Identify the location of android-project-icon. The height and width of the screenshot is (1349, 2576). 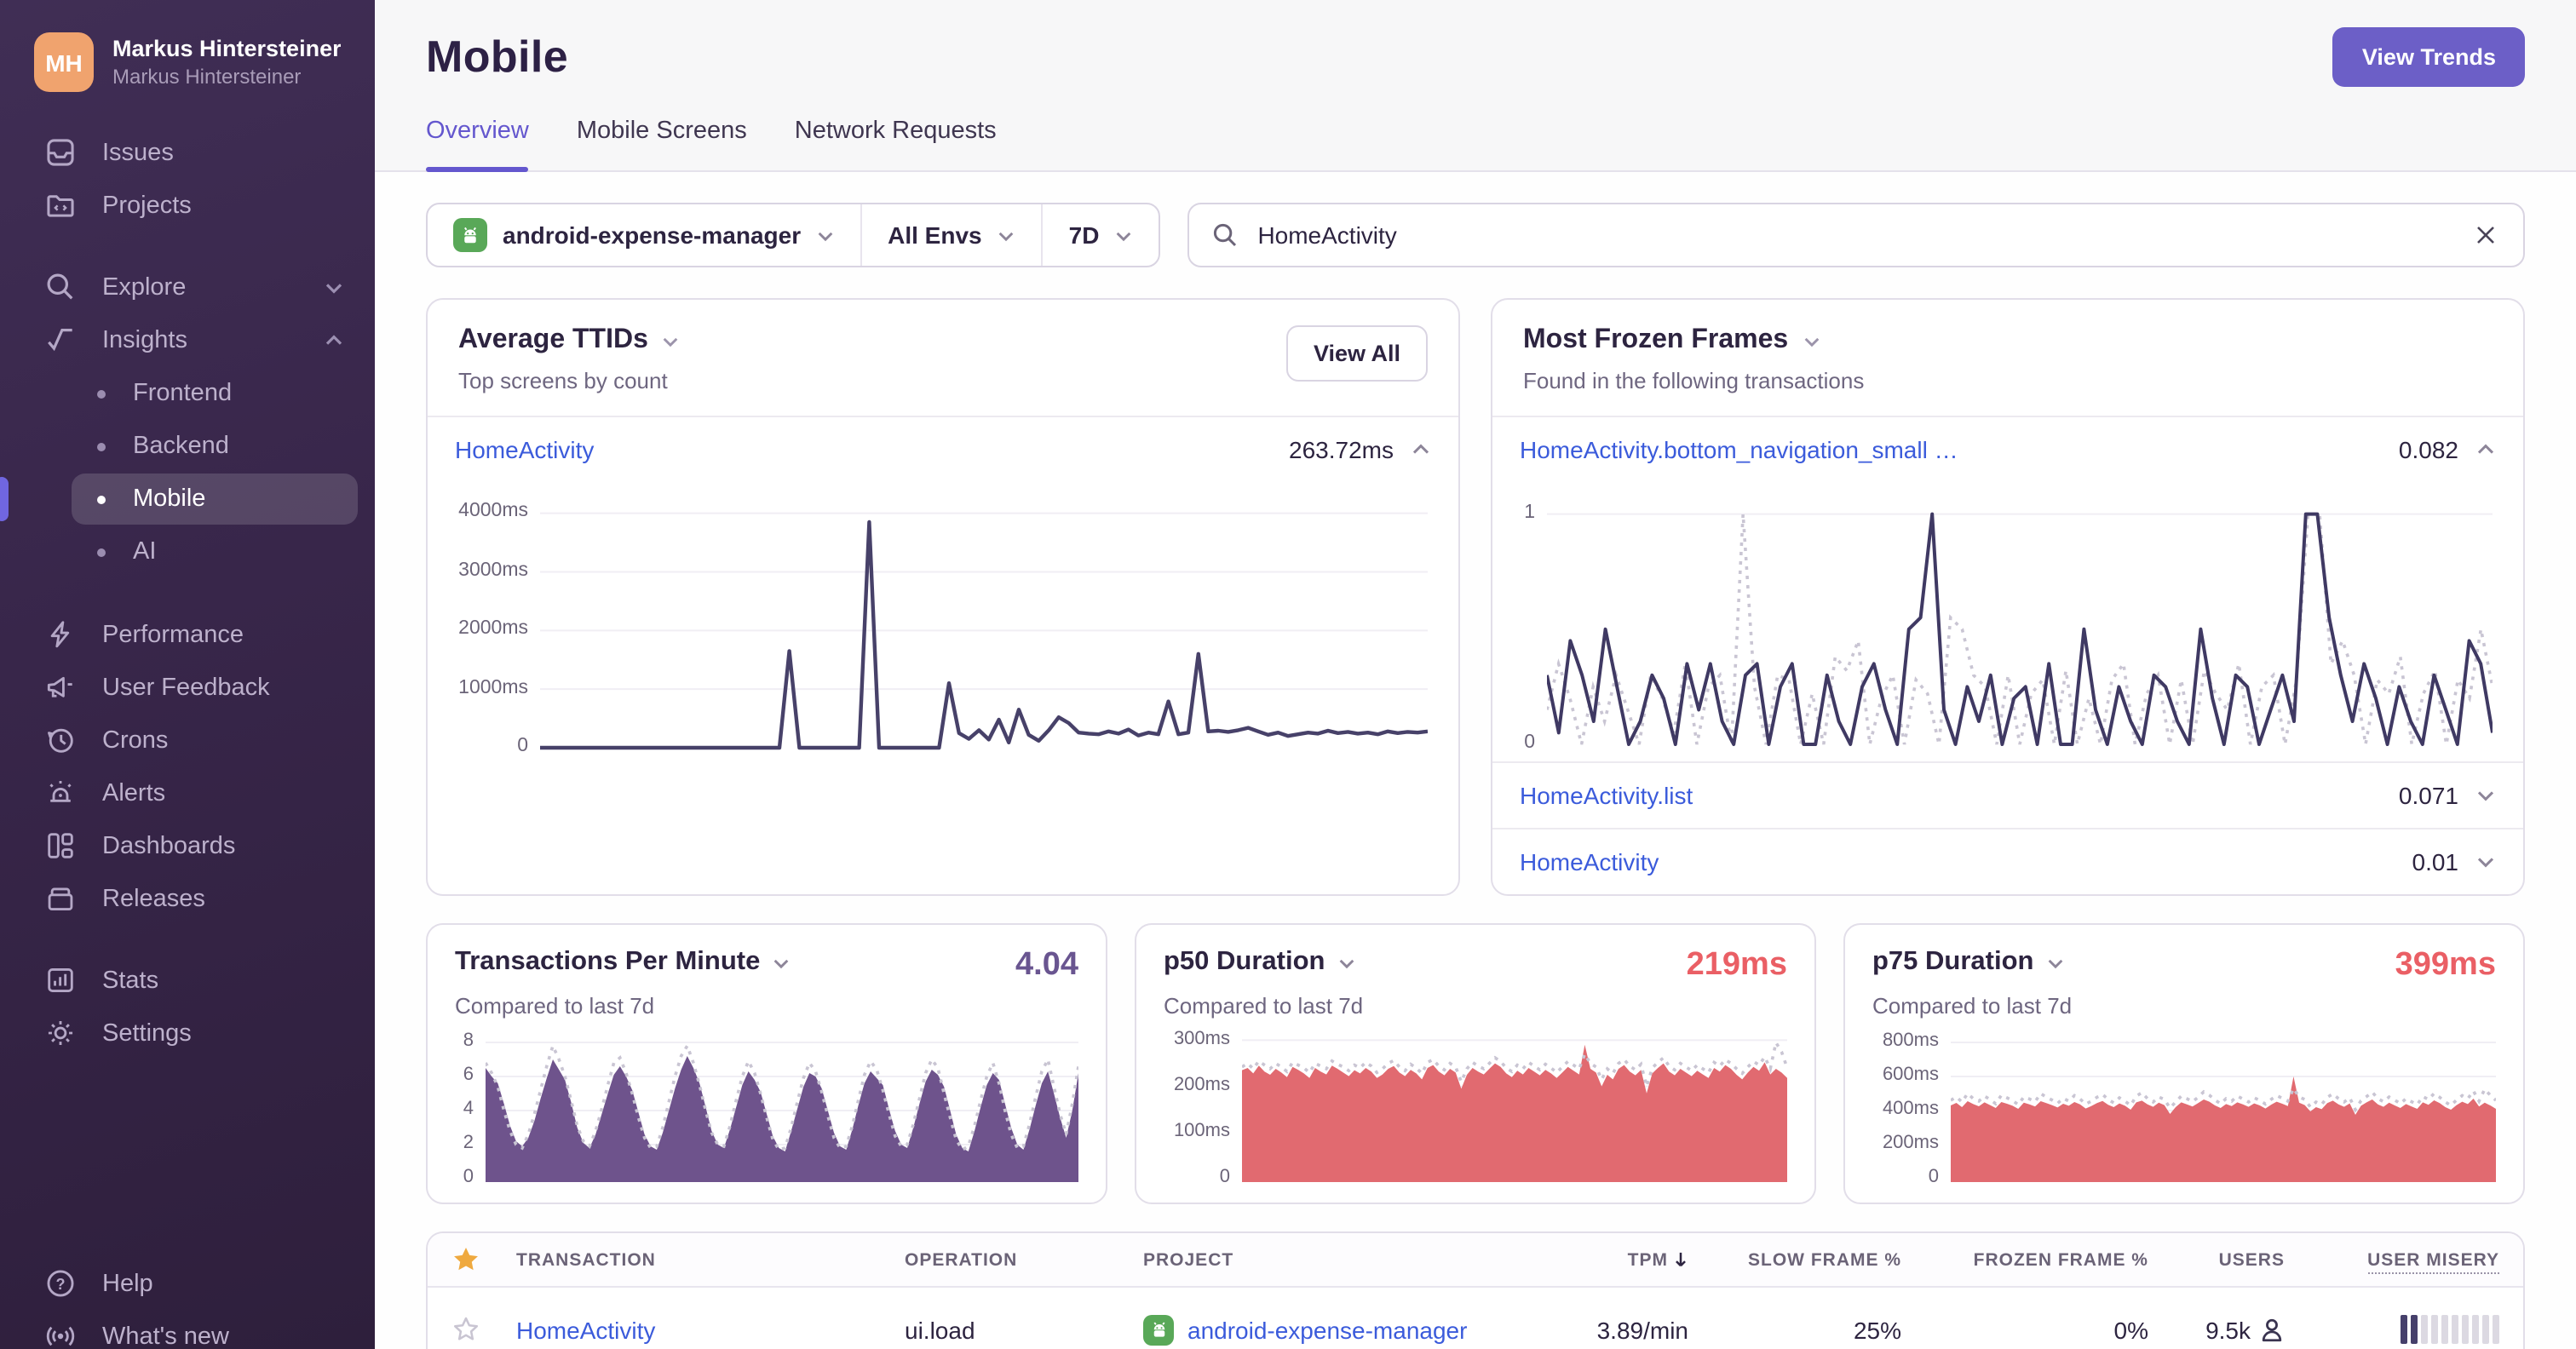
(470, 235).